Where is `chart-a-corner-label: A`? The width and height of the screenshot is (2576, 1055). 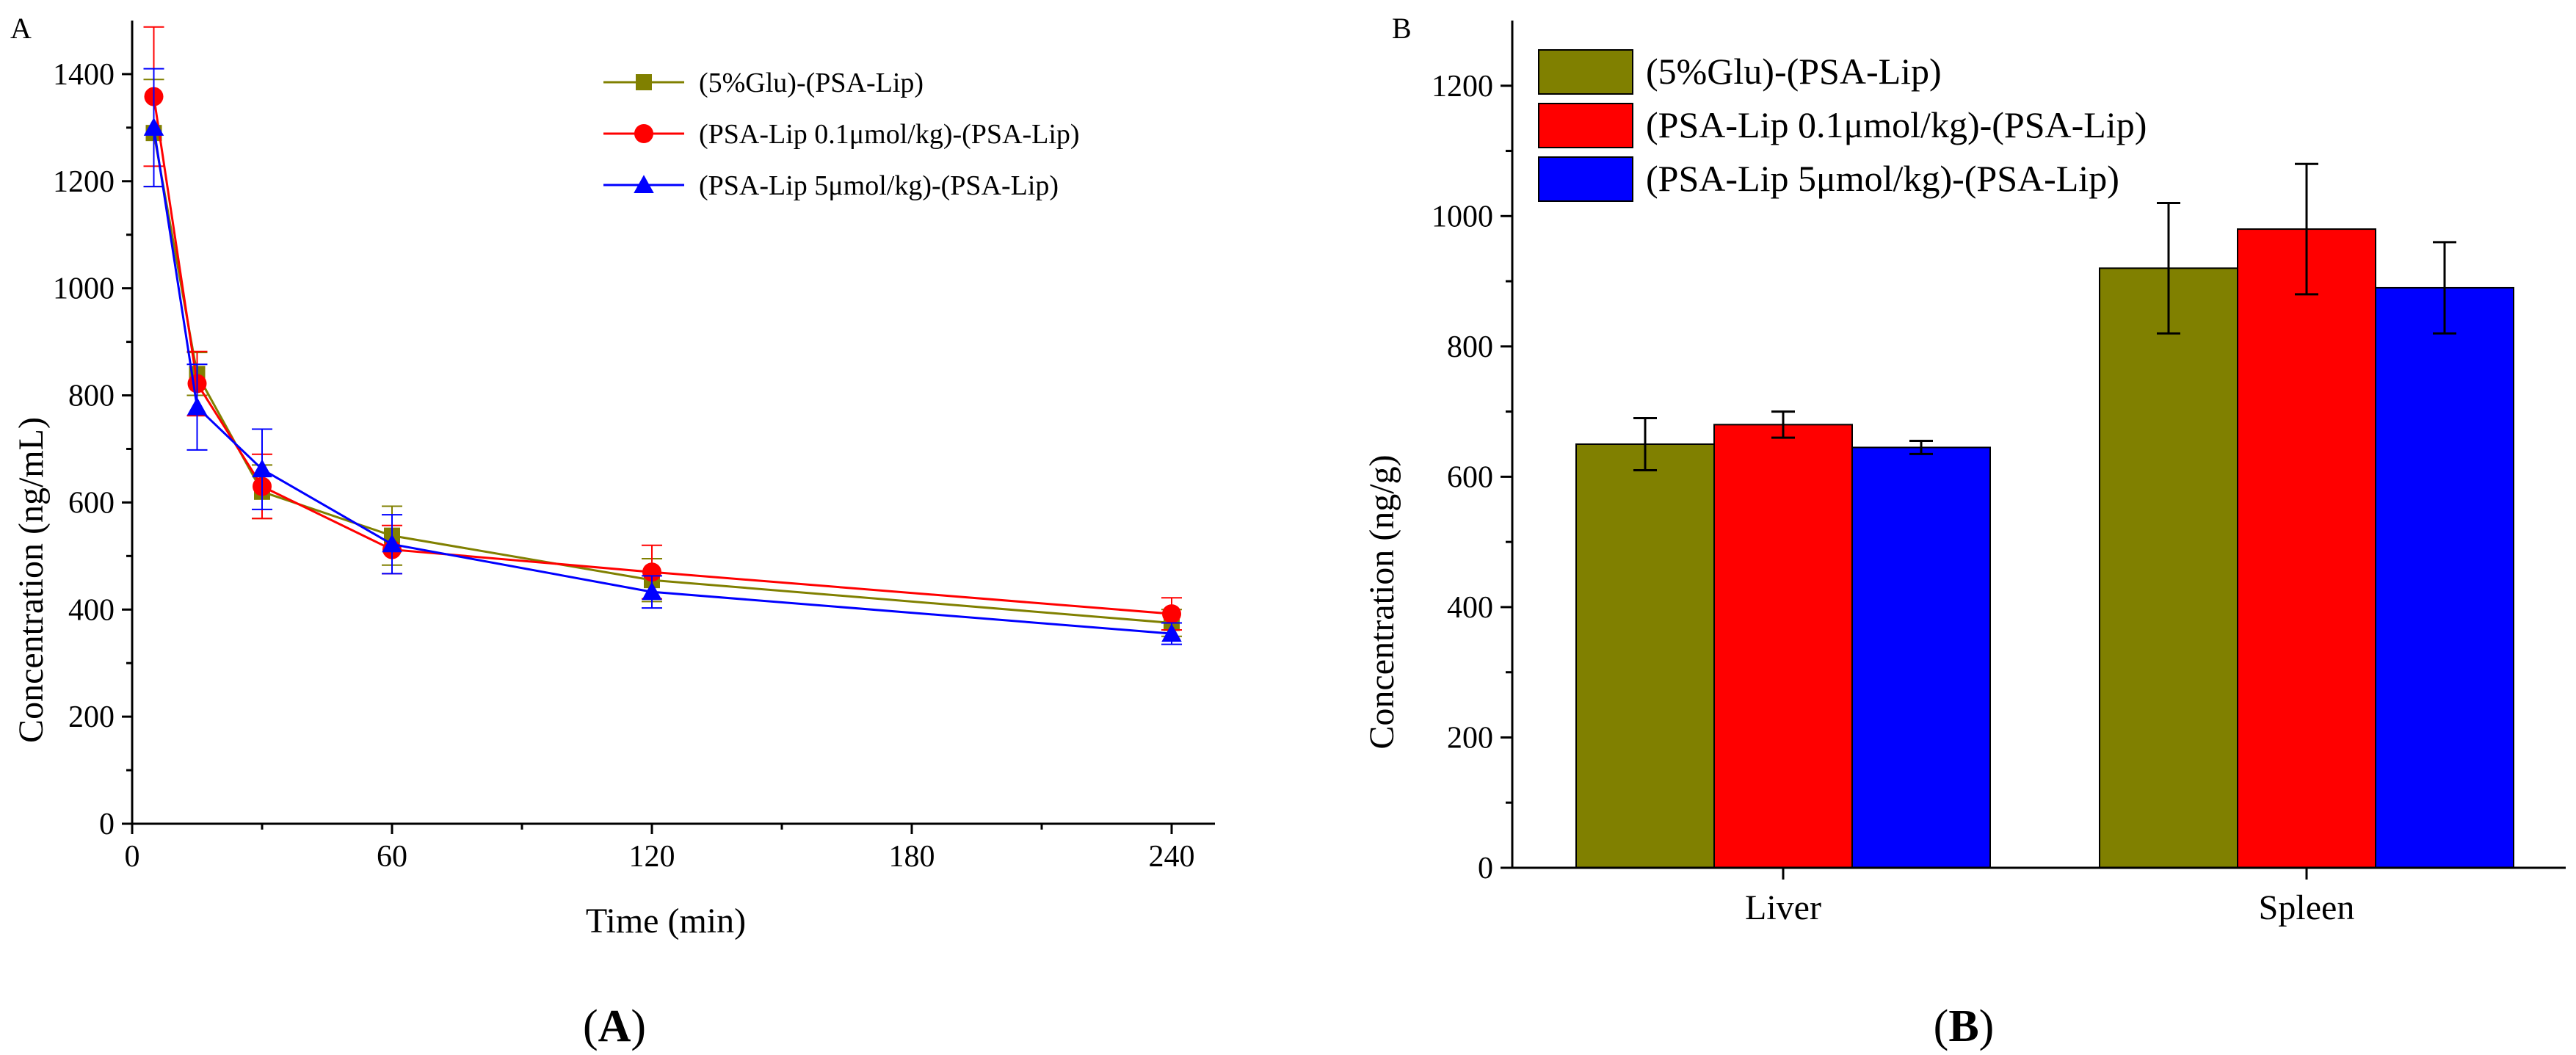 chart-a-corner-label: A is located at coordinates (21, 28).